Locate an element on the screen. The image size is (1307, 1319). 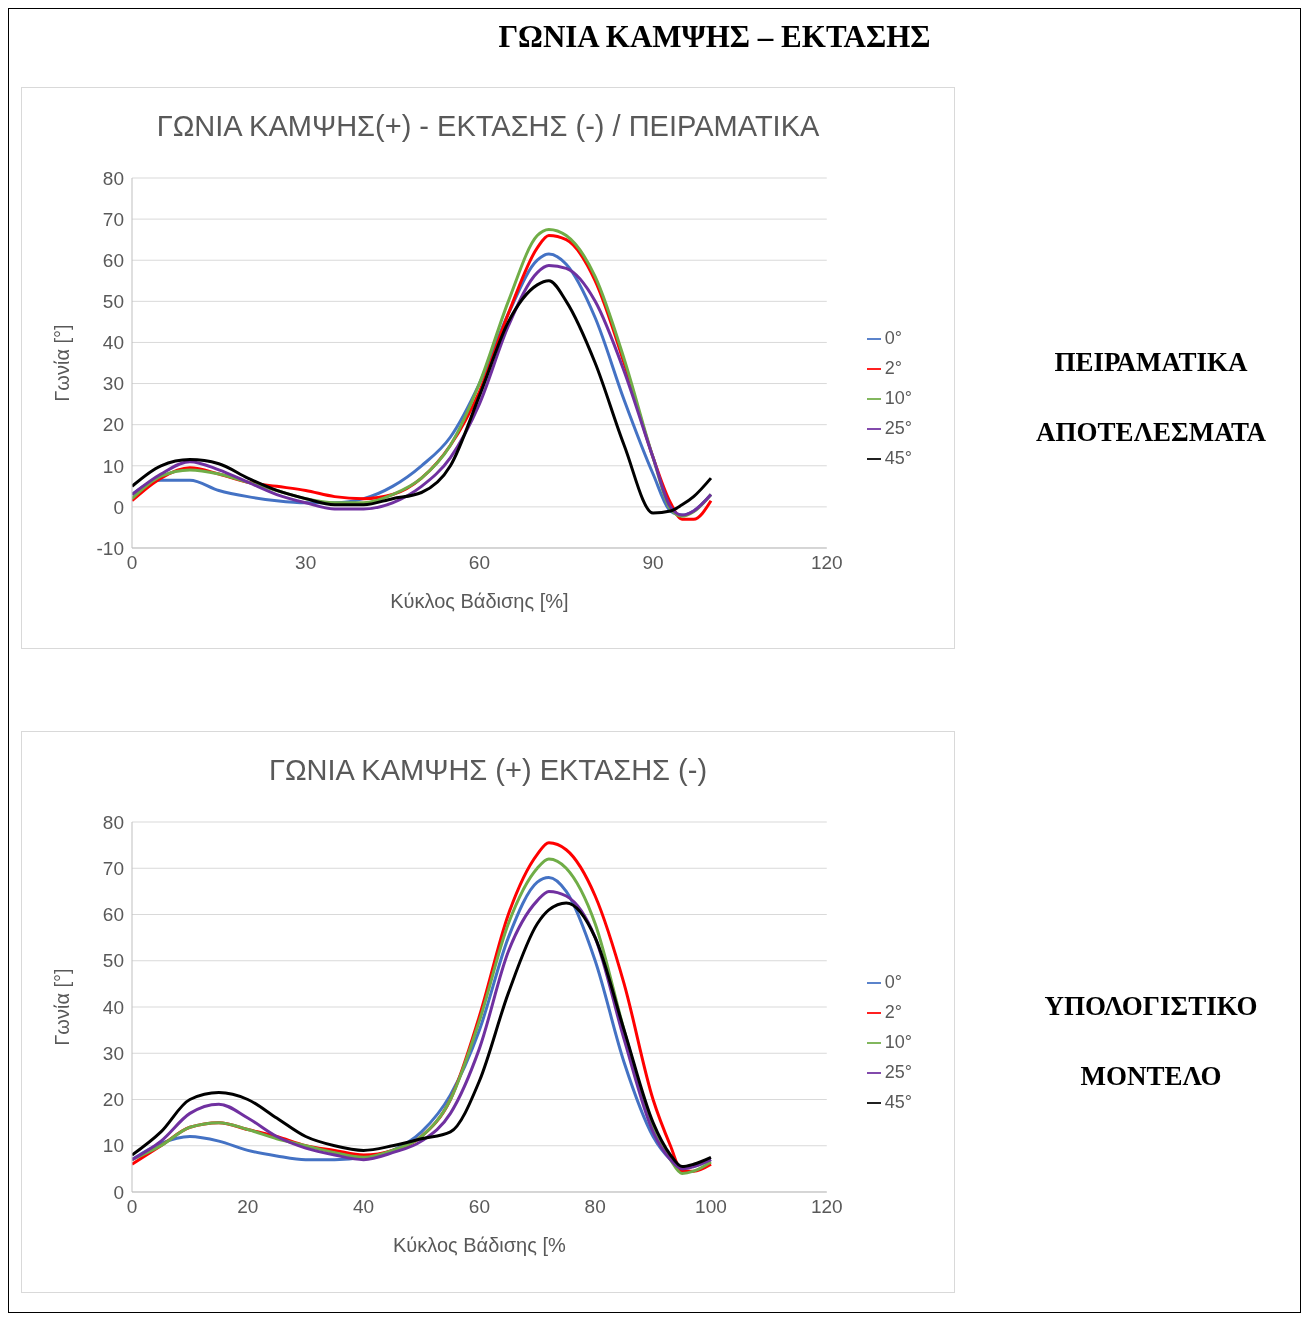
x-tick-label: 30 is located at coordinates (306, 563).